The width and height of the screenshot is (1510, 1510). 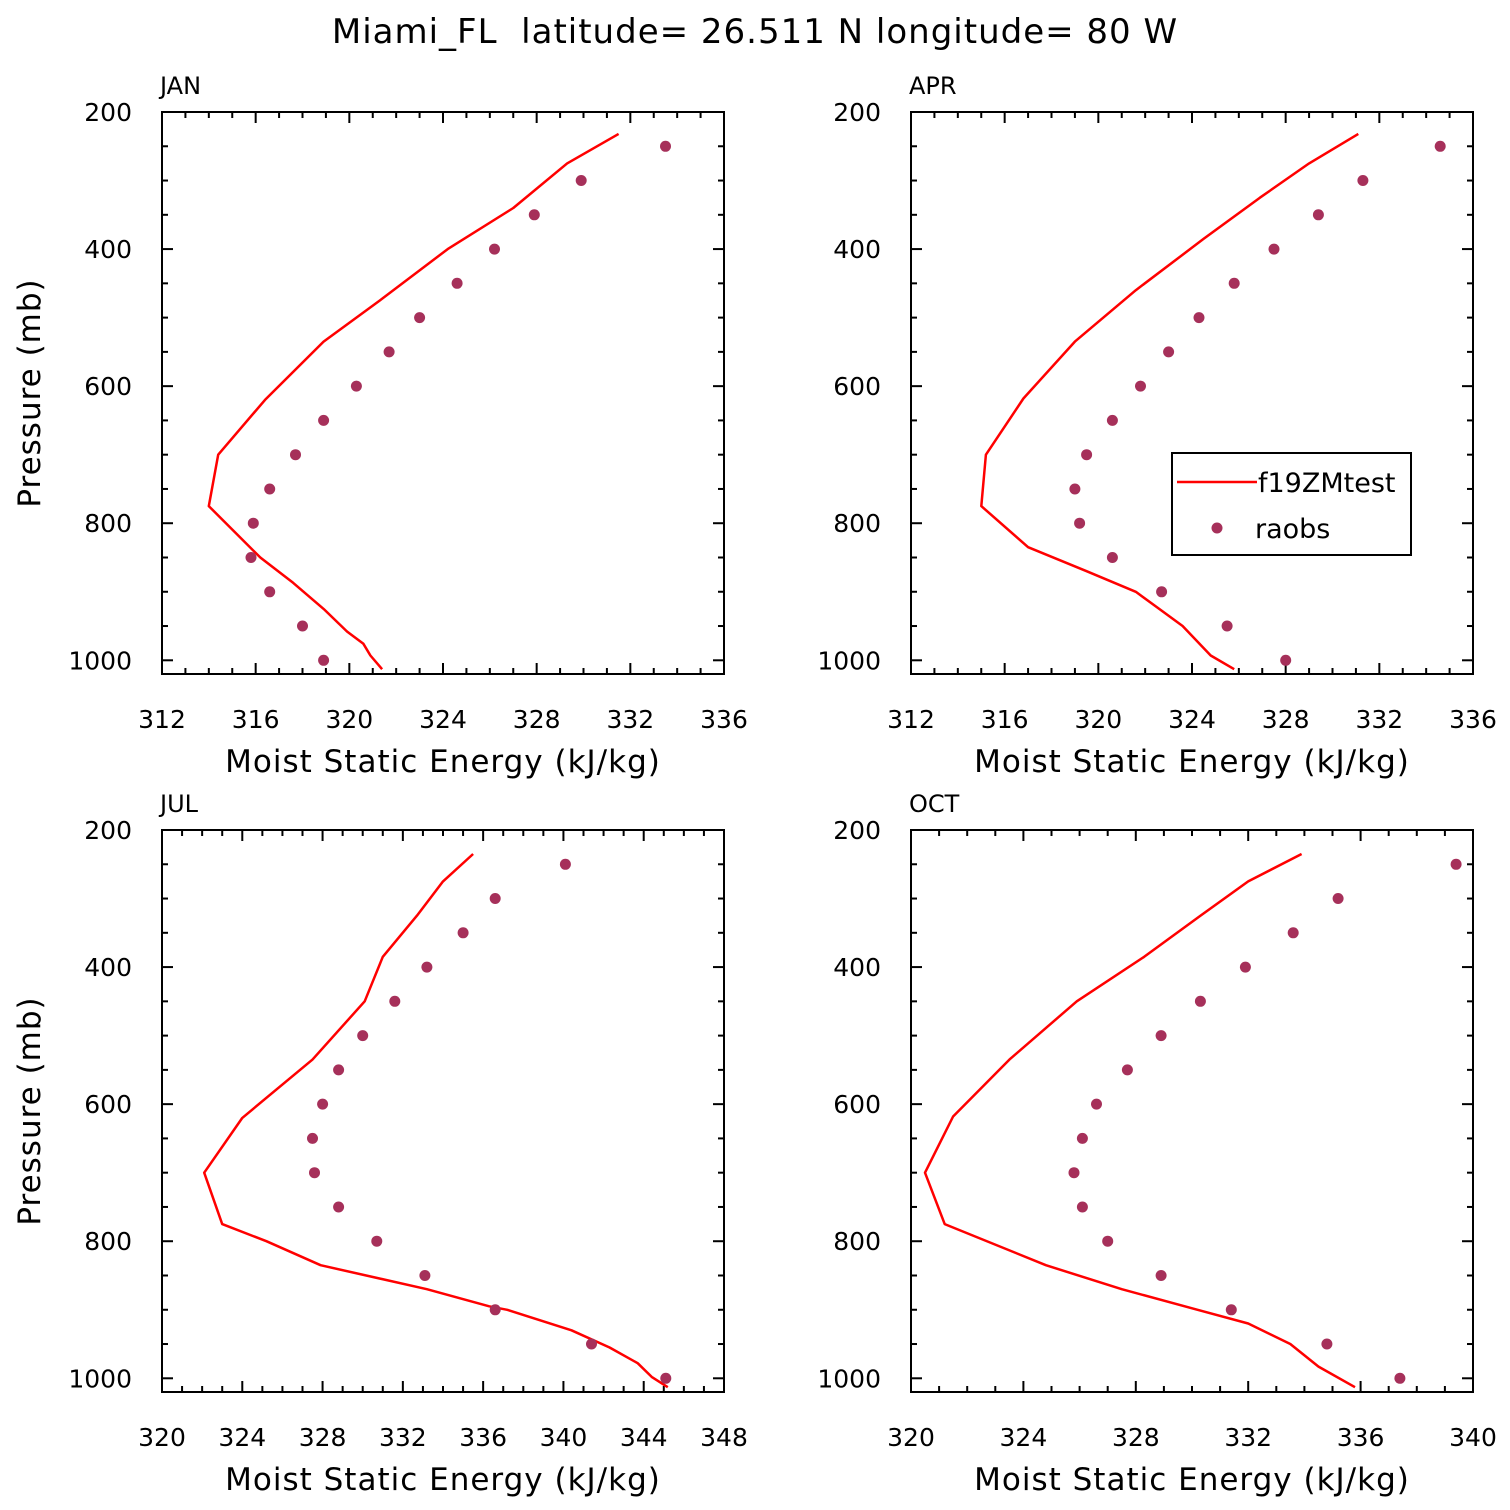 I want to click on x-tick-label: 340, so click(x=1473, y=1437).